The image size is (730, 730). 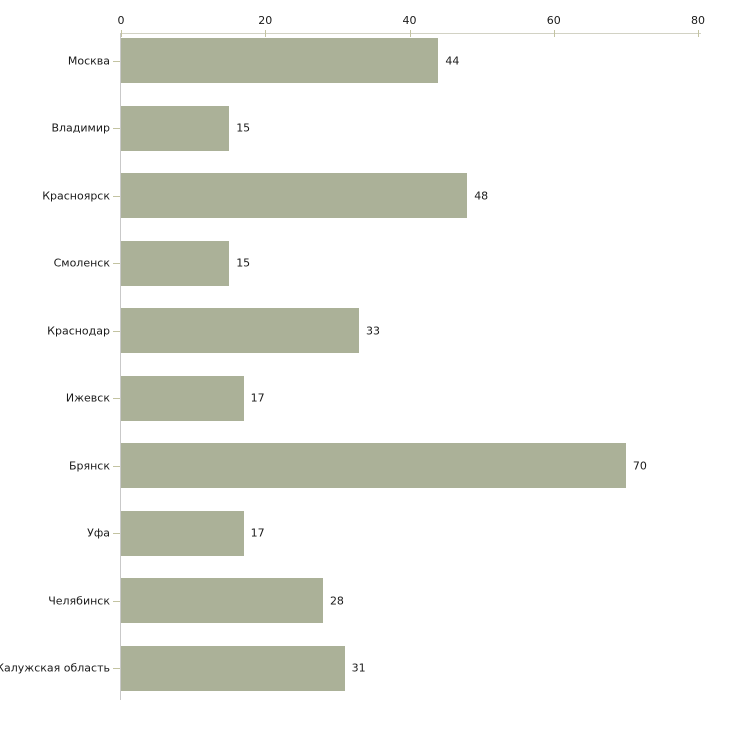 I want to click on category-label: Краснодар, so click(x=78, y=330).